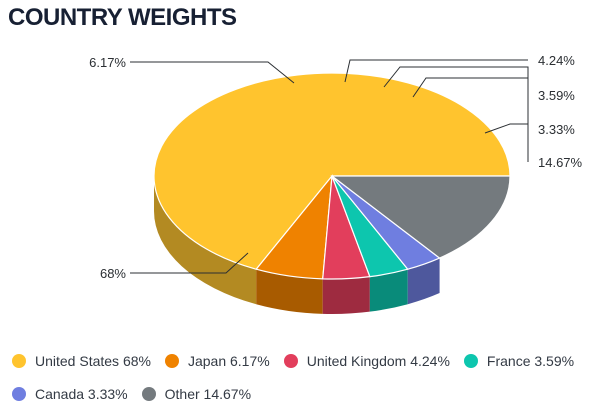 The width and height of the screenshot is (598, 416). I want to click on pie-side-united-kingdom, so click(346, 295).